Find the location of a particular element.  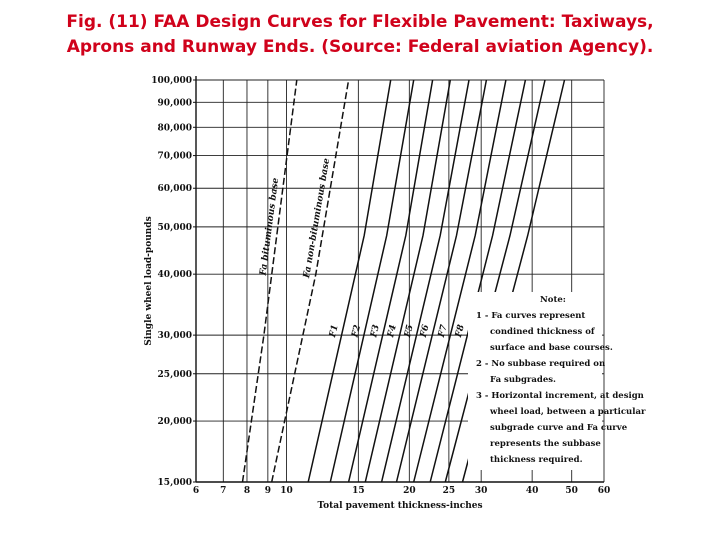

x-tick-label: 9 is located at coordinates (268, 491).